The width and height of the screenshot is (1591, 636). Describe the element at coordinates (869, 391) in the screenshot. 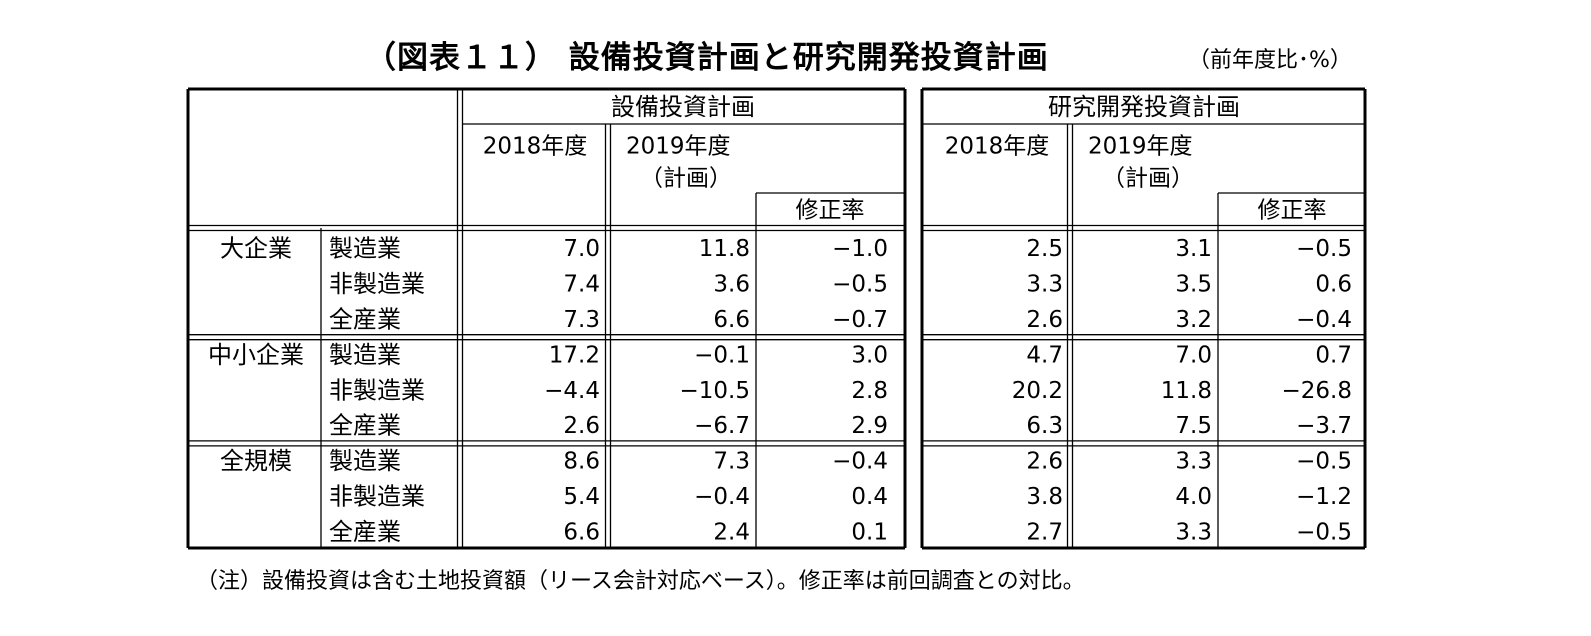

I see `table-cell: 2.8` at that location.